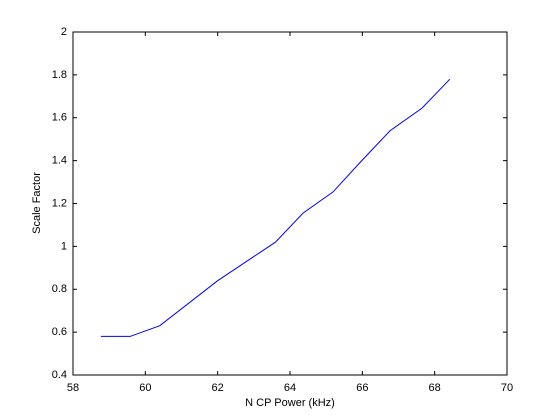  I want to click on y-tick-label: 0.4, so click(59, 375).